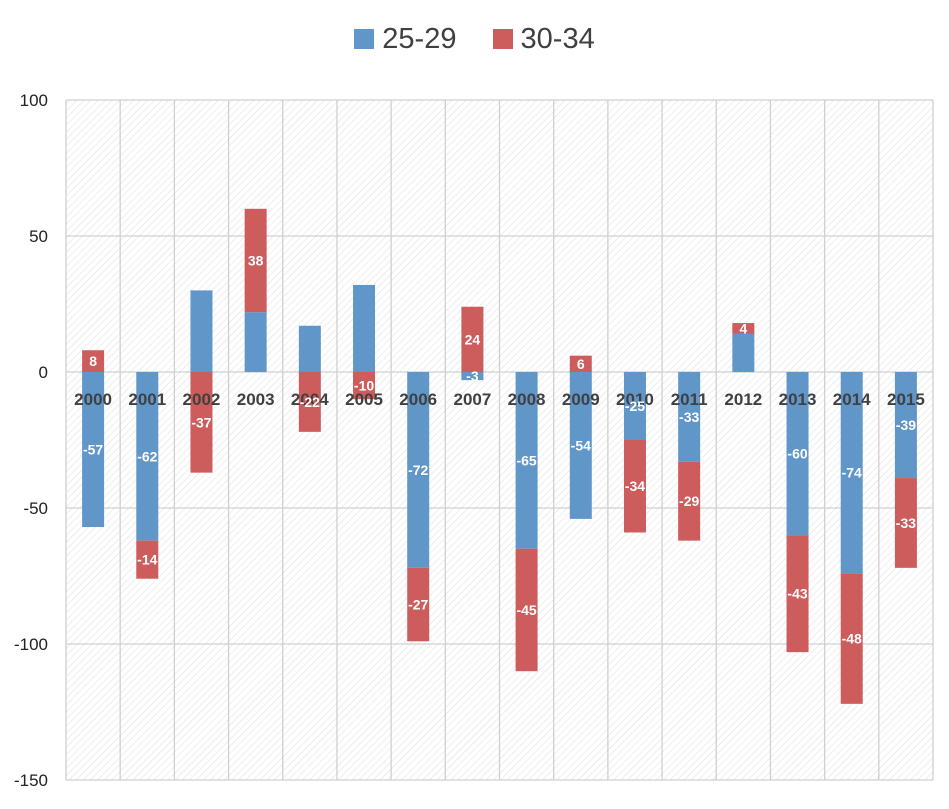 The height and width of the screenshot is (809, 949). I want to click on bar-25-29-2009, so click(580, 445).